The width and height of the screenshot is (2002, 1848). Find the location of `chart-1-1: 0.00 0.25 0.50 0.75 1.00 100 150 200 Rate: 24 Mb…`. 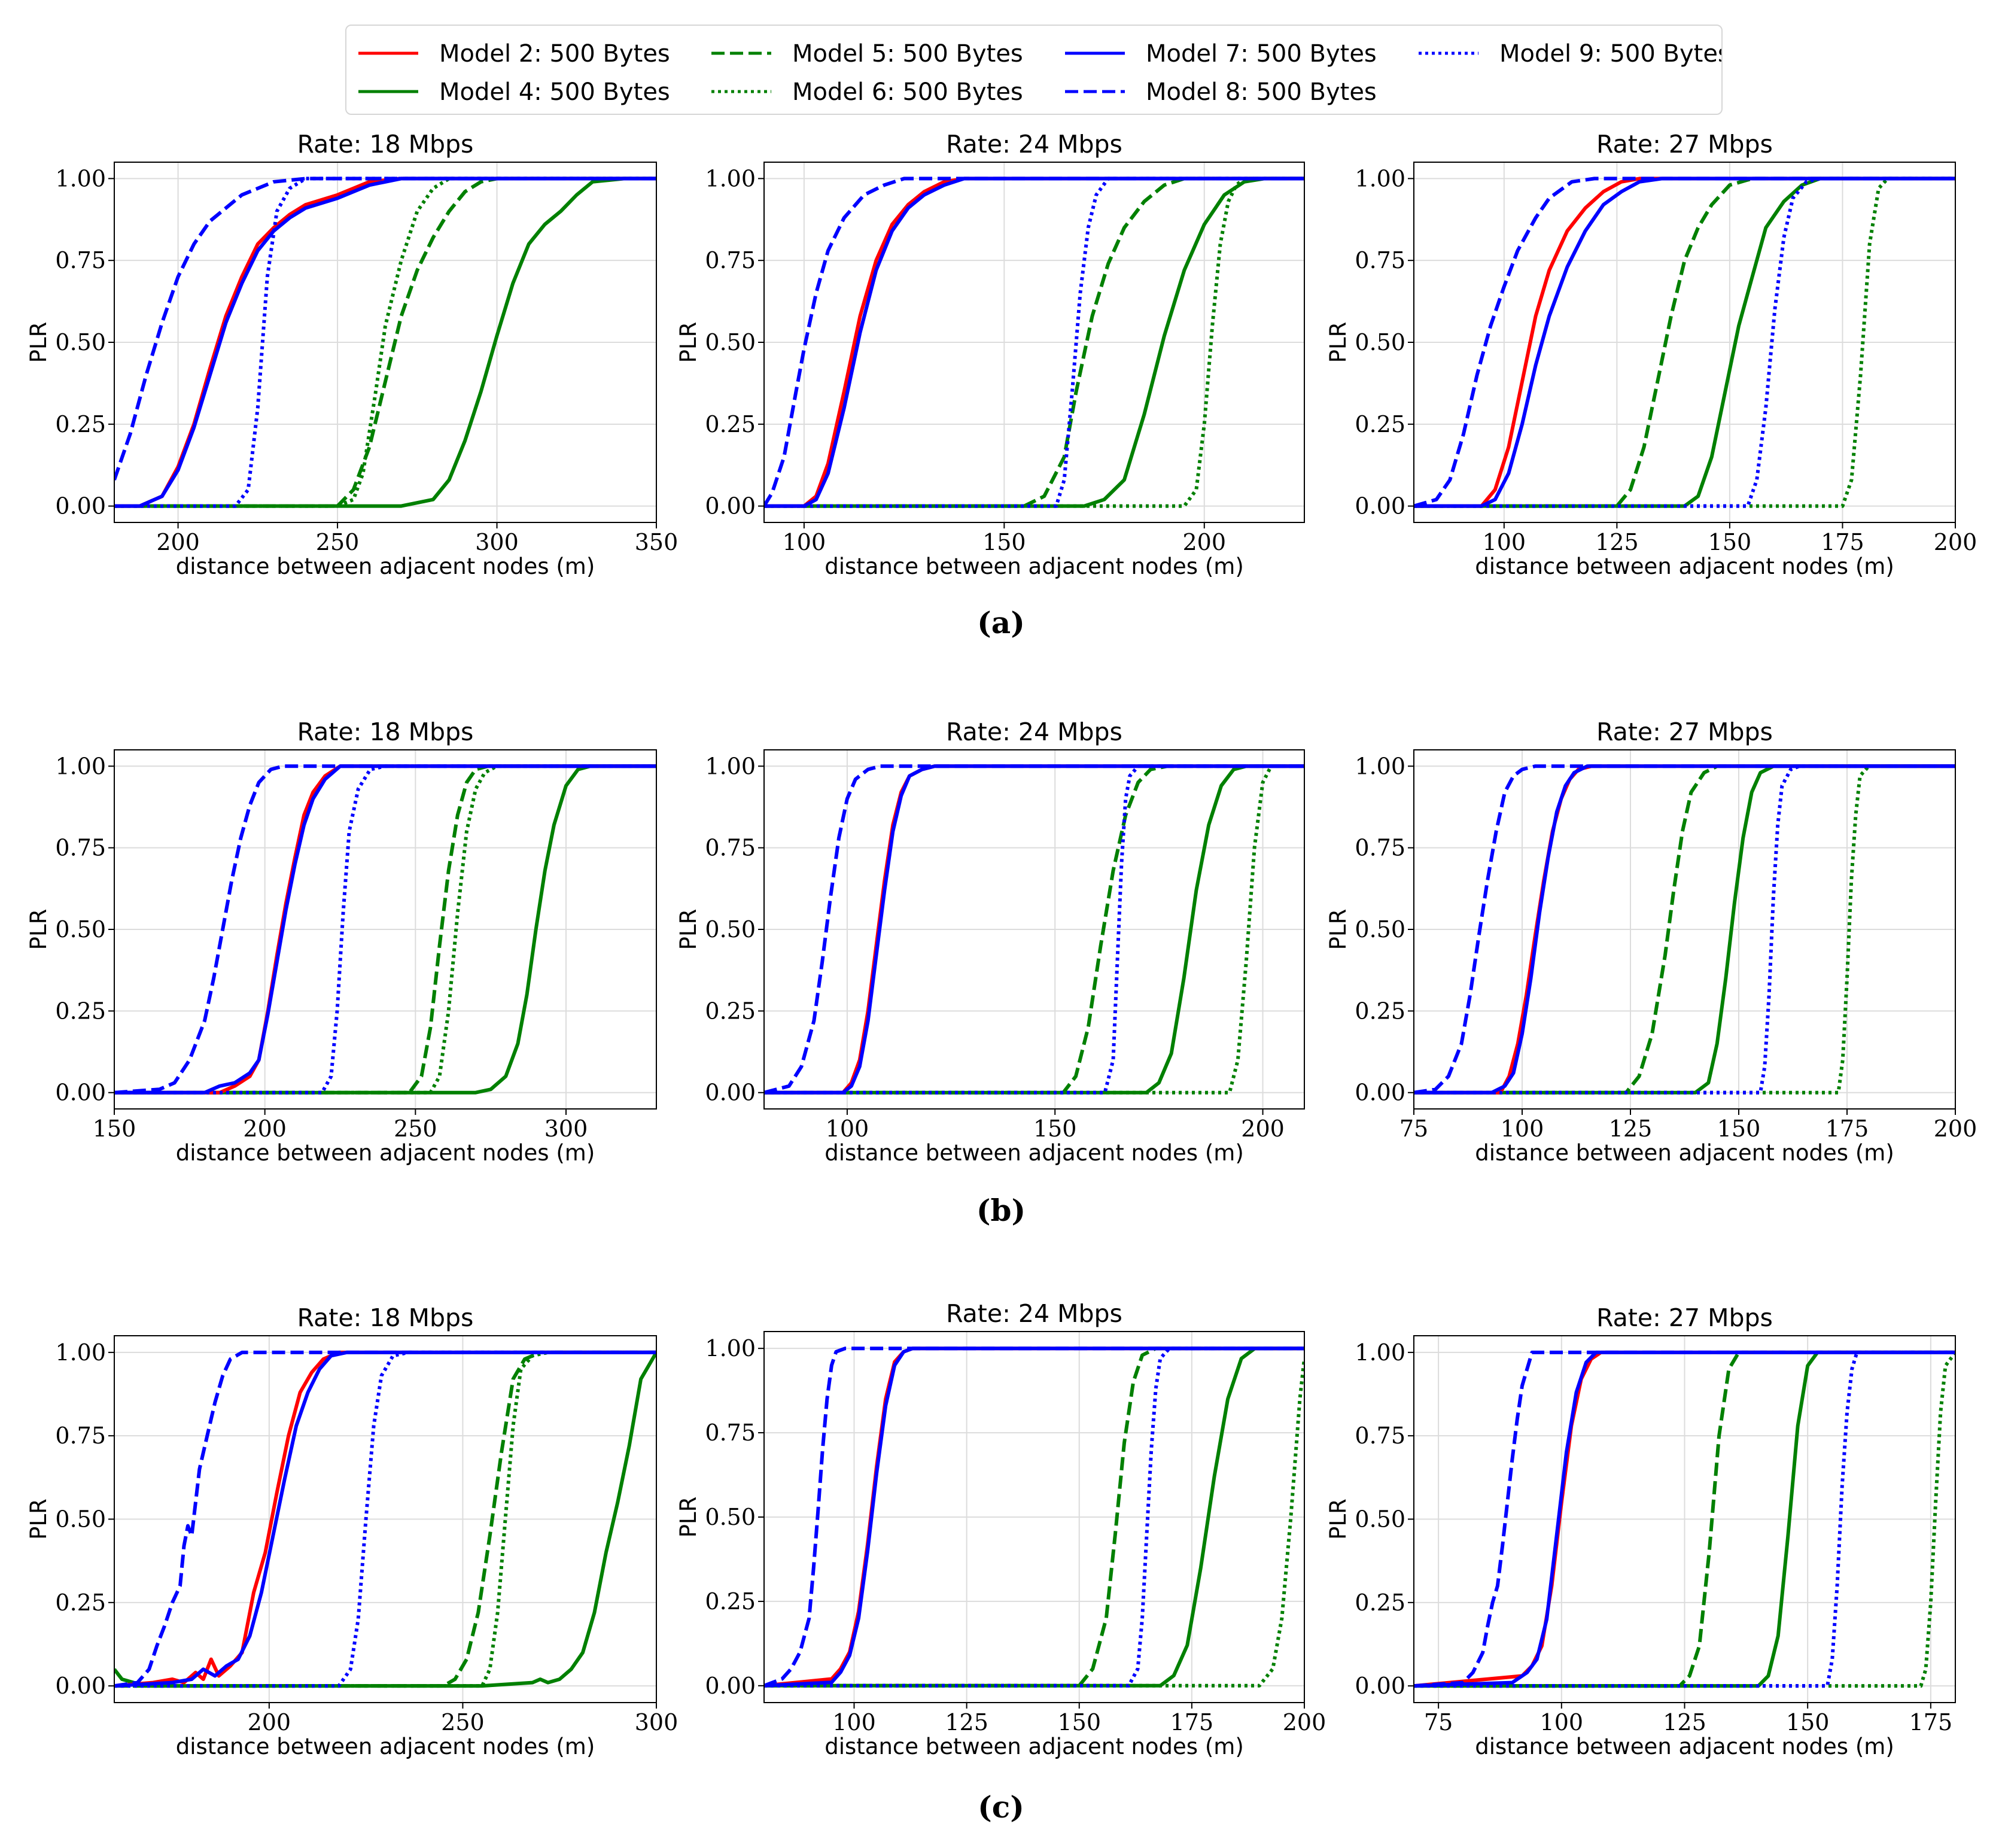

chart-1-1: 0.00 0.25 0.50 0.75 1.00 100 150 200 Rate: 24 Mb… is located at coordinates (990, 942).